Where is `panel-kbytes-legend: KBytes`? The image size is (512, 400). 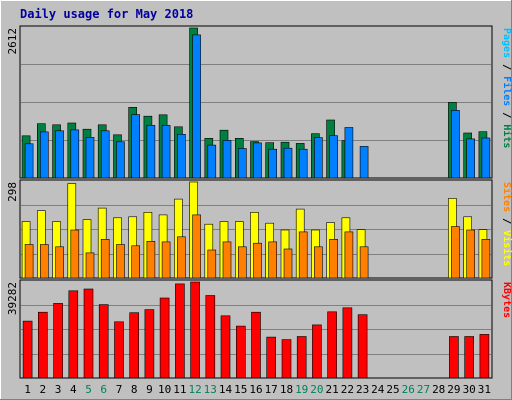 panel-kbytes-legend: KBytes is located at coordinates (506, 300).